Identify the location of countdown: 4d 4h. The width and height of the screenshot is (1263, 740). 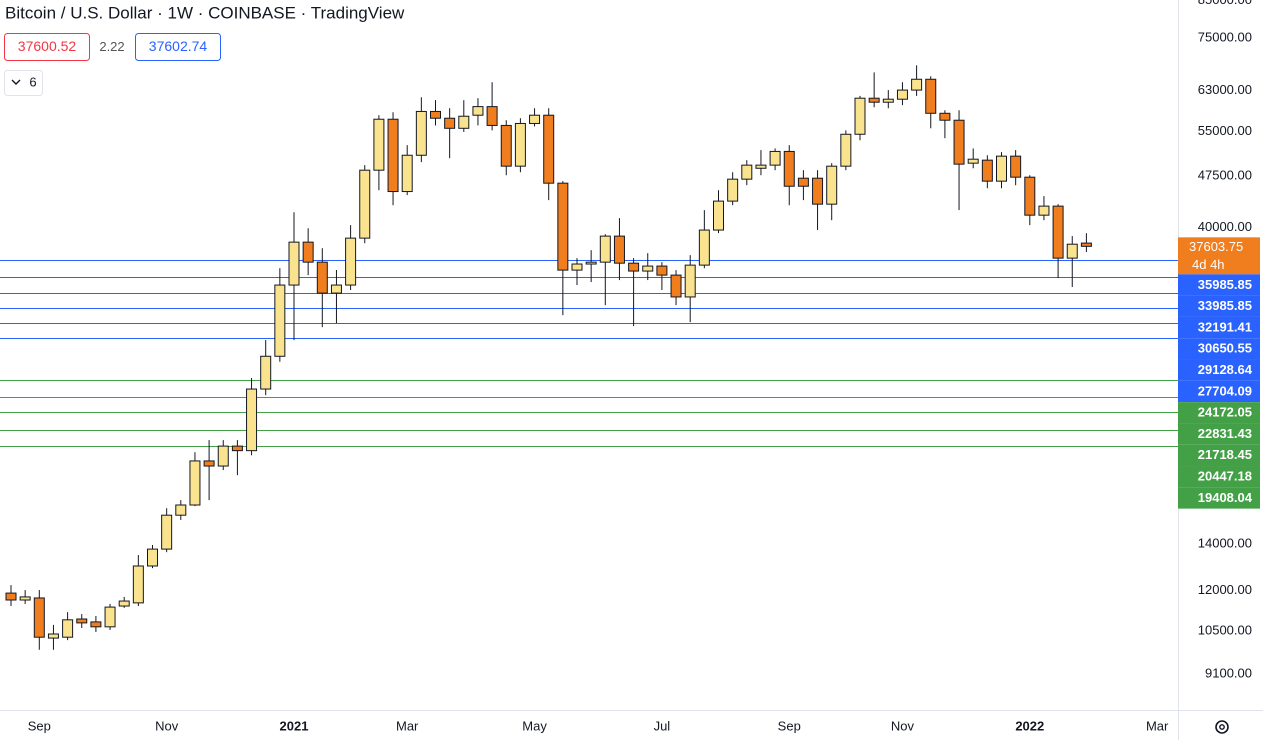
(1208, 264).